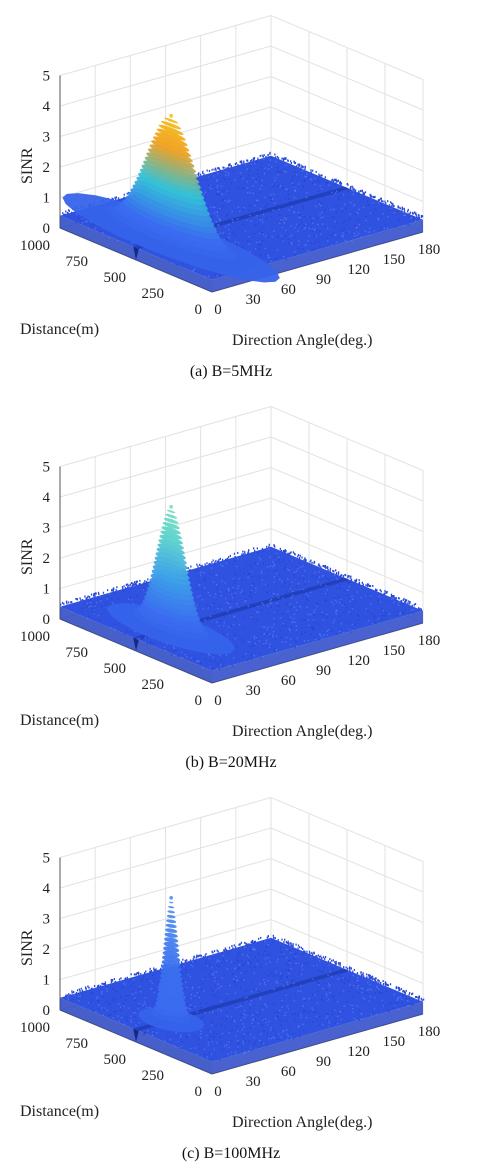  What do you see at coordinates (230, 762) in the screenshot?
I see `panel-caption: (b) B=20MHz` at bounding box center [230, 762].